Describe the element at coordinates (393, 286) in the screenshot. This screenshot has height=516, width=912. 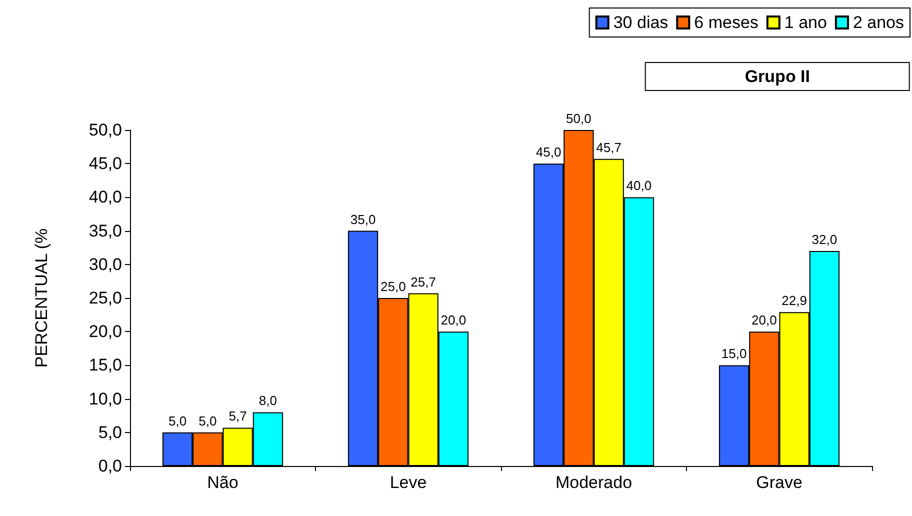
I see `data-label: 25,0` at that location.